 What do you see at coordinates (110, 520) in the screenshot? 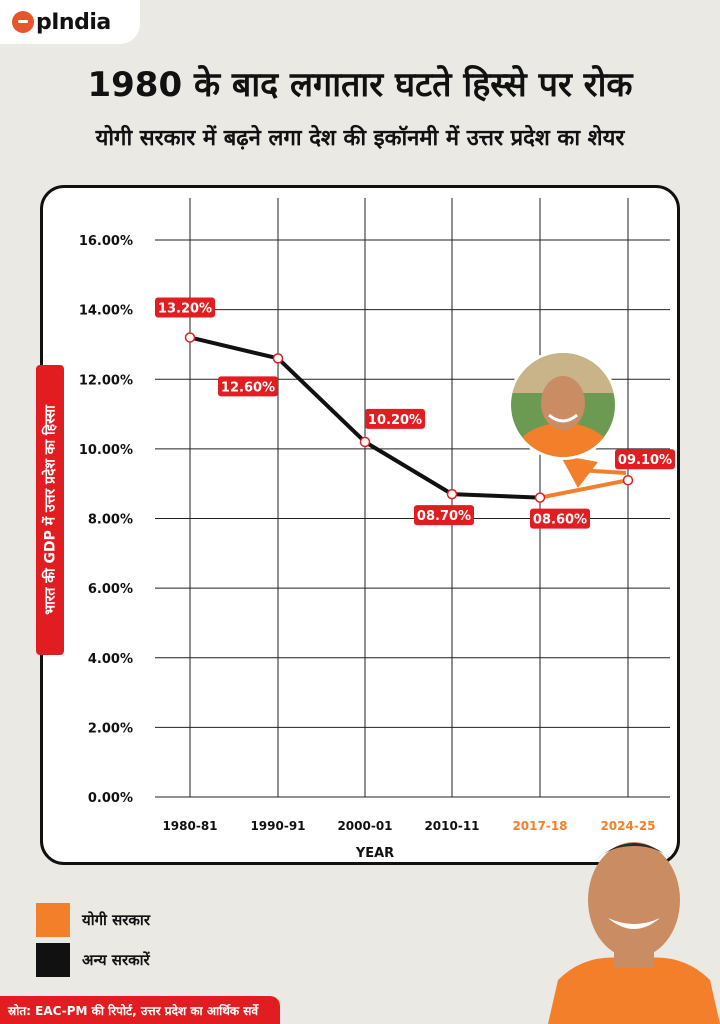
I see `y-tick-label: 8.00%` at bounding box center [110, 520].